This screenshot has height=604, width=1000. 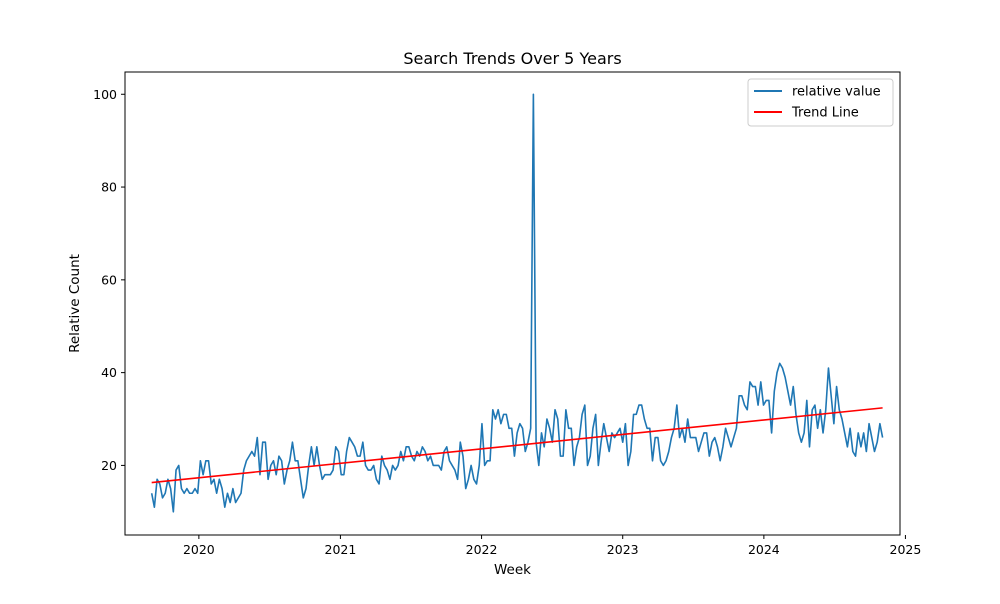 I want to click on x-axis-label: Week, so click(x=512, y=570).